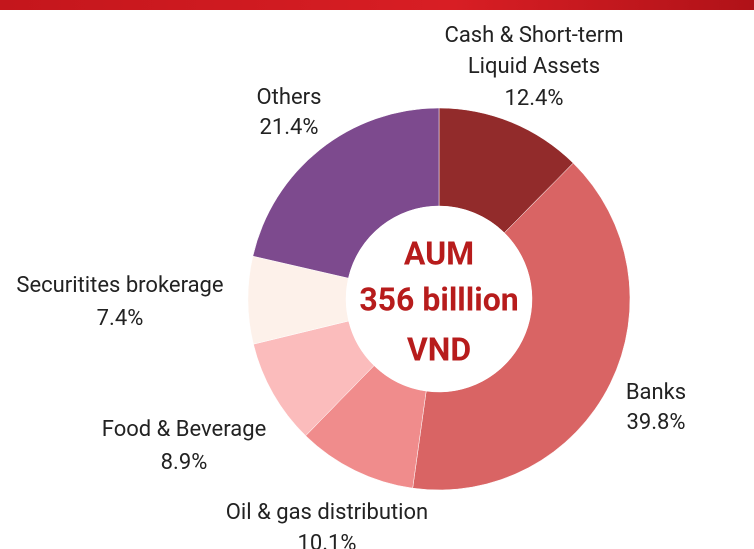  What do you see at coordinates (289, 97) in the screenshot?
I see `slice-label: Others` at bounding box center [289, 97].